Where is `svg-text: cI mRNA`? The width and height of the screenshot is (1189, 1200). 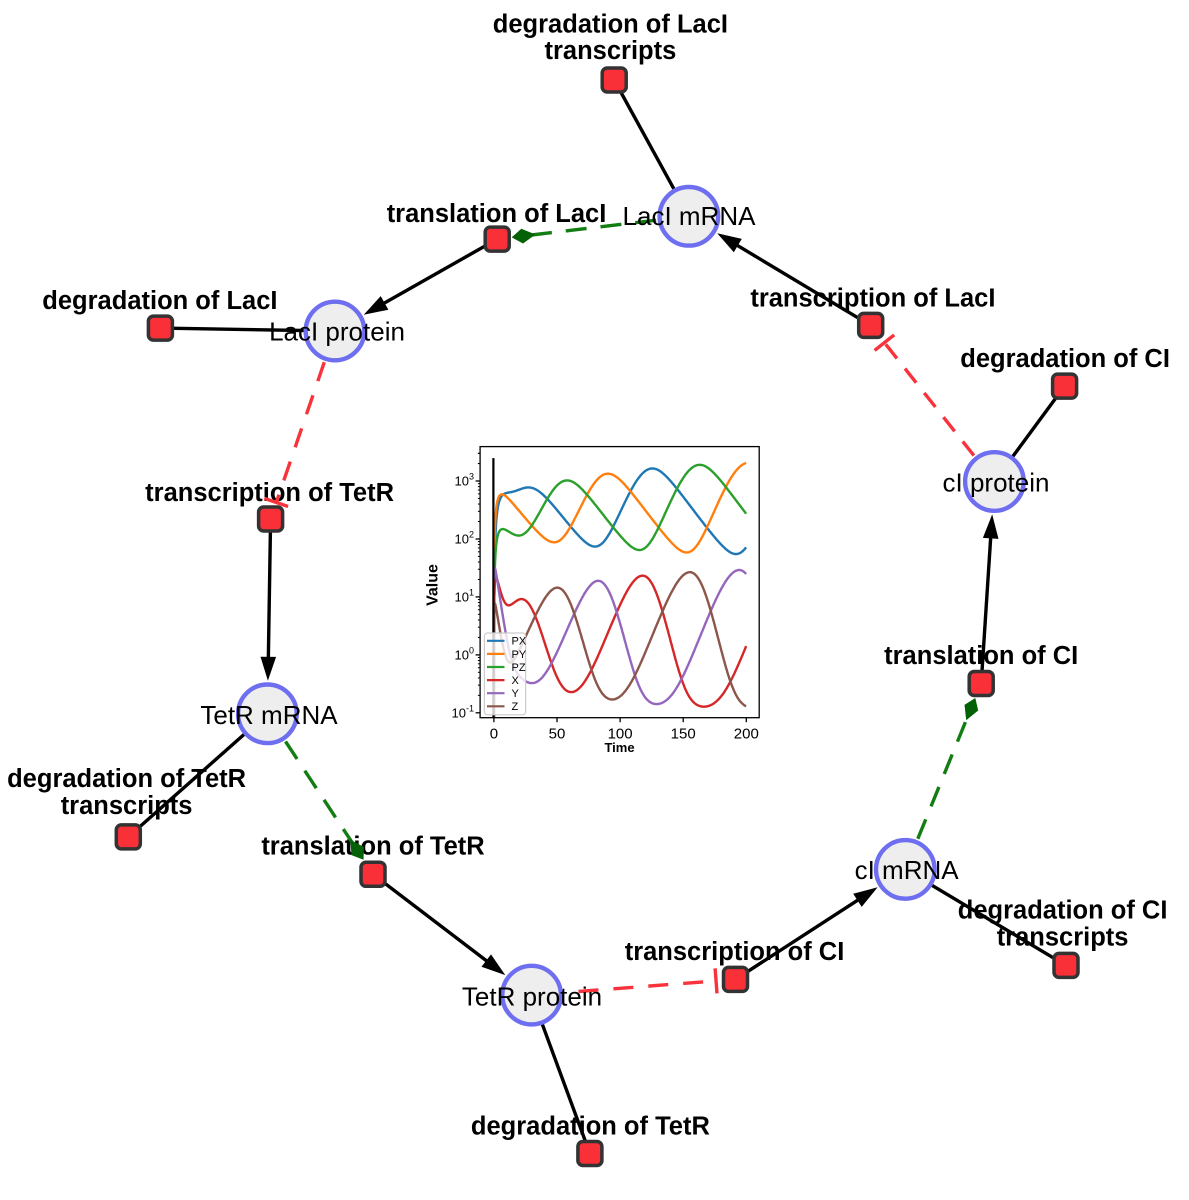 svg-text: cI mRNA is located at coordinates (907, 870).